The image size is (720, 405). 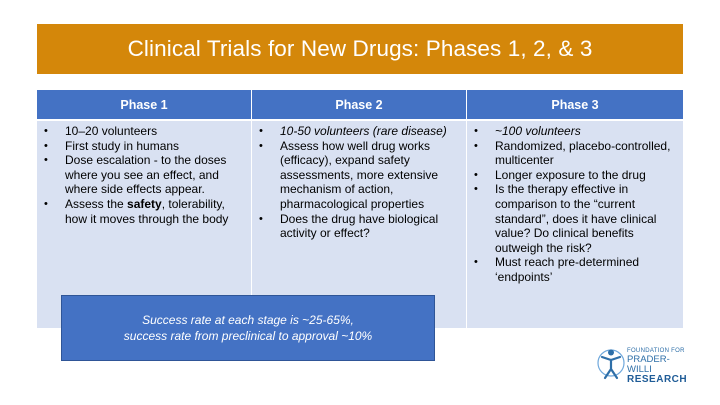 I want to click on list-item: Longer exposure to the drug, so click(x=573, y=175).